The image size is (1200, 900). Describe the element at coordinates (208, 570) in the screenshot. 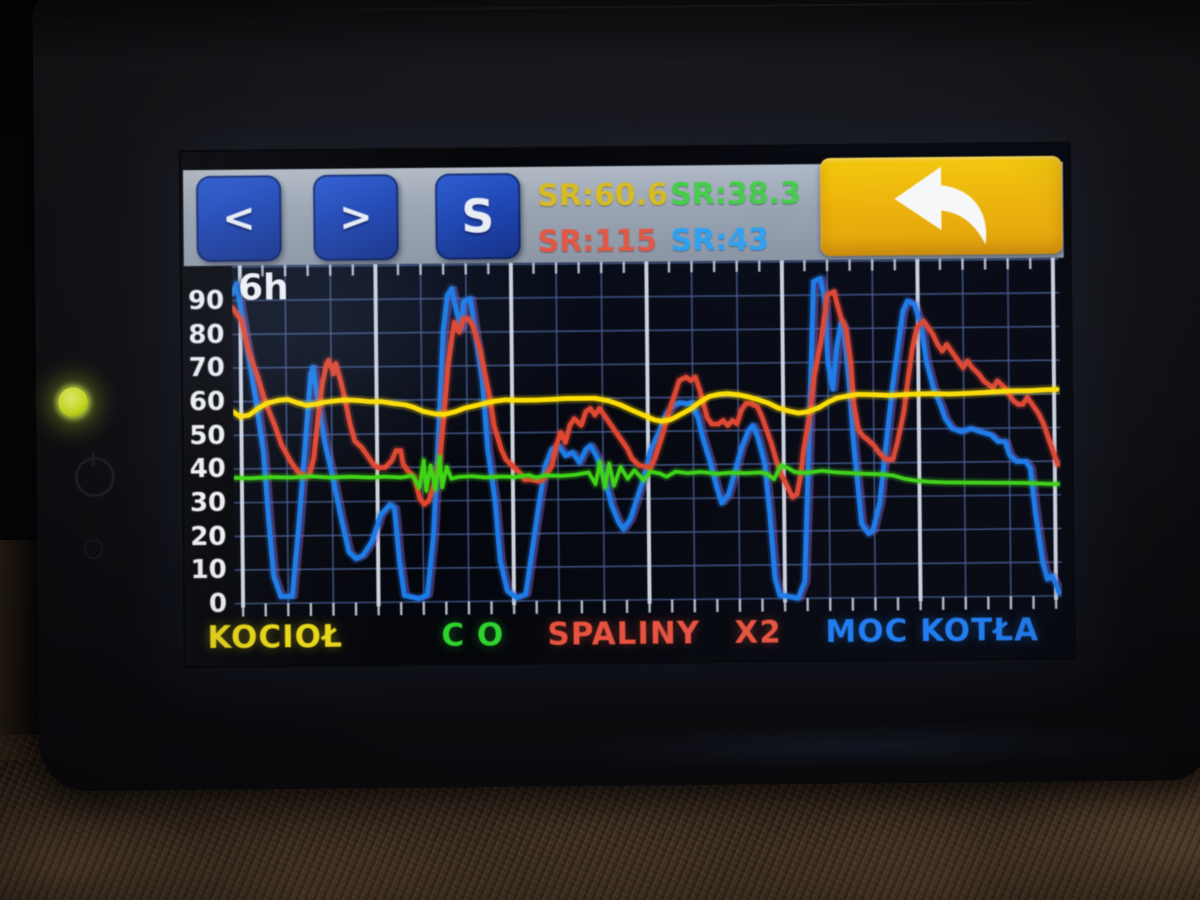

I see `y-axis-label: 10` at that location.